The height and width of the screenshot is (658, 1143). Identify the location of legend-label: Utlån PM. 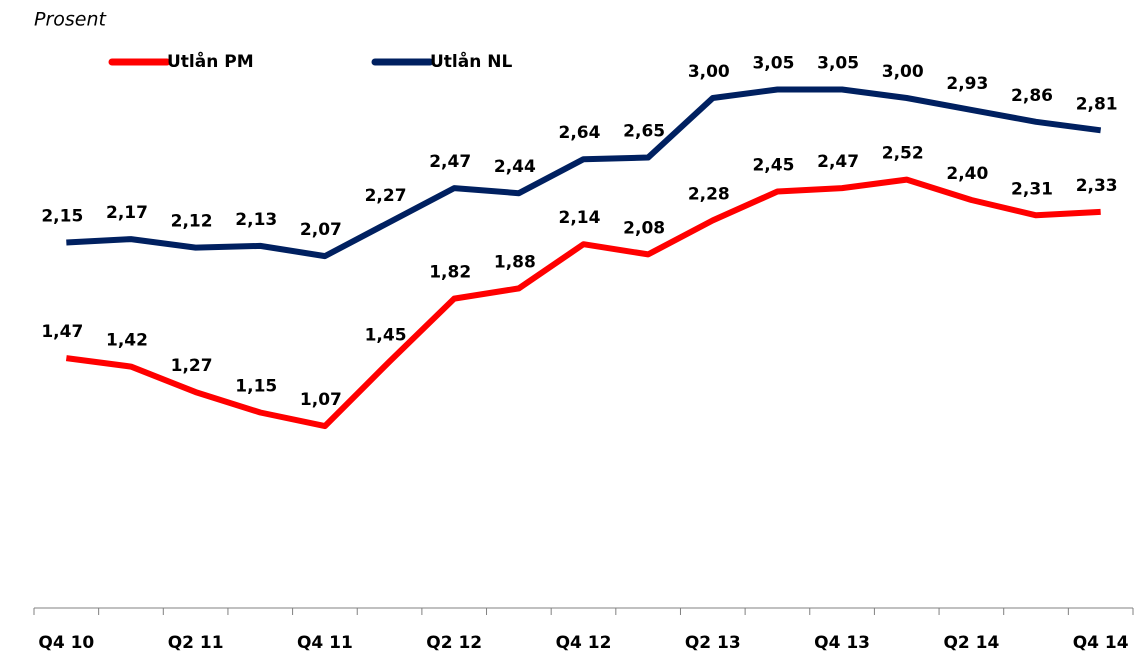
(210, 61).